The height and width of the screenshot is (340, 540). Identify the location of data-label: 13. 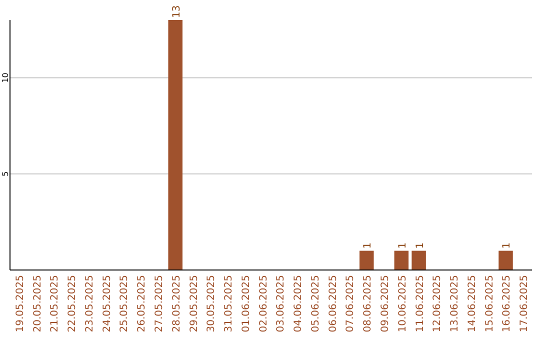
(176, 11).